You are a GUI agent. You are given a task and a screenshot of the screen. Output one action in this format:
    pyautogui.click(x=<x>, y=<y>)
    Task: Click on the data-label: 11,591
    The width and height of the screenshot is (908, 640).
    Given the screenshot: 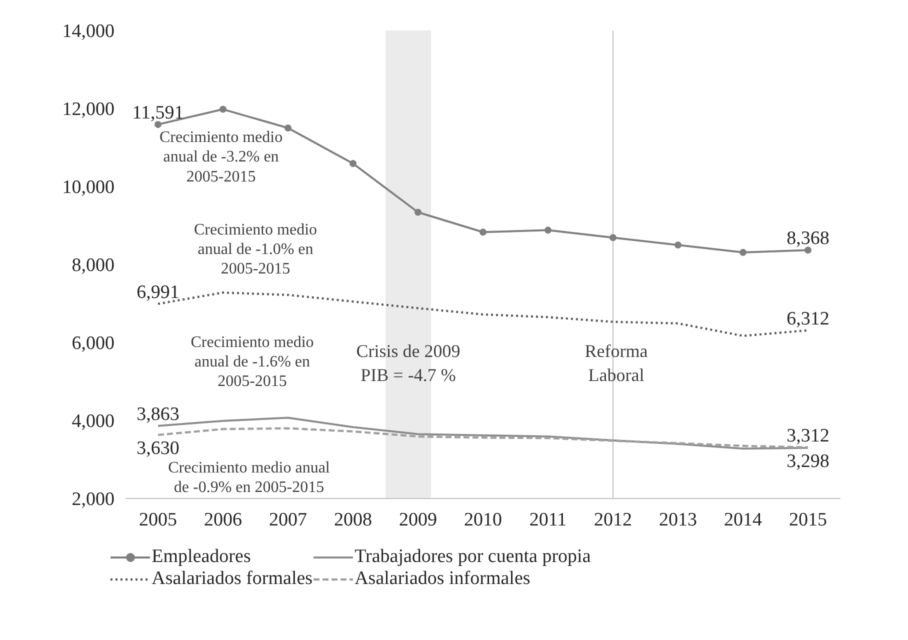 What is the action you would take?
    pyautogui.click(x=158, y=113)
    